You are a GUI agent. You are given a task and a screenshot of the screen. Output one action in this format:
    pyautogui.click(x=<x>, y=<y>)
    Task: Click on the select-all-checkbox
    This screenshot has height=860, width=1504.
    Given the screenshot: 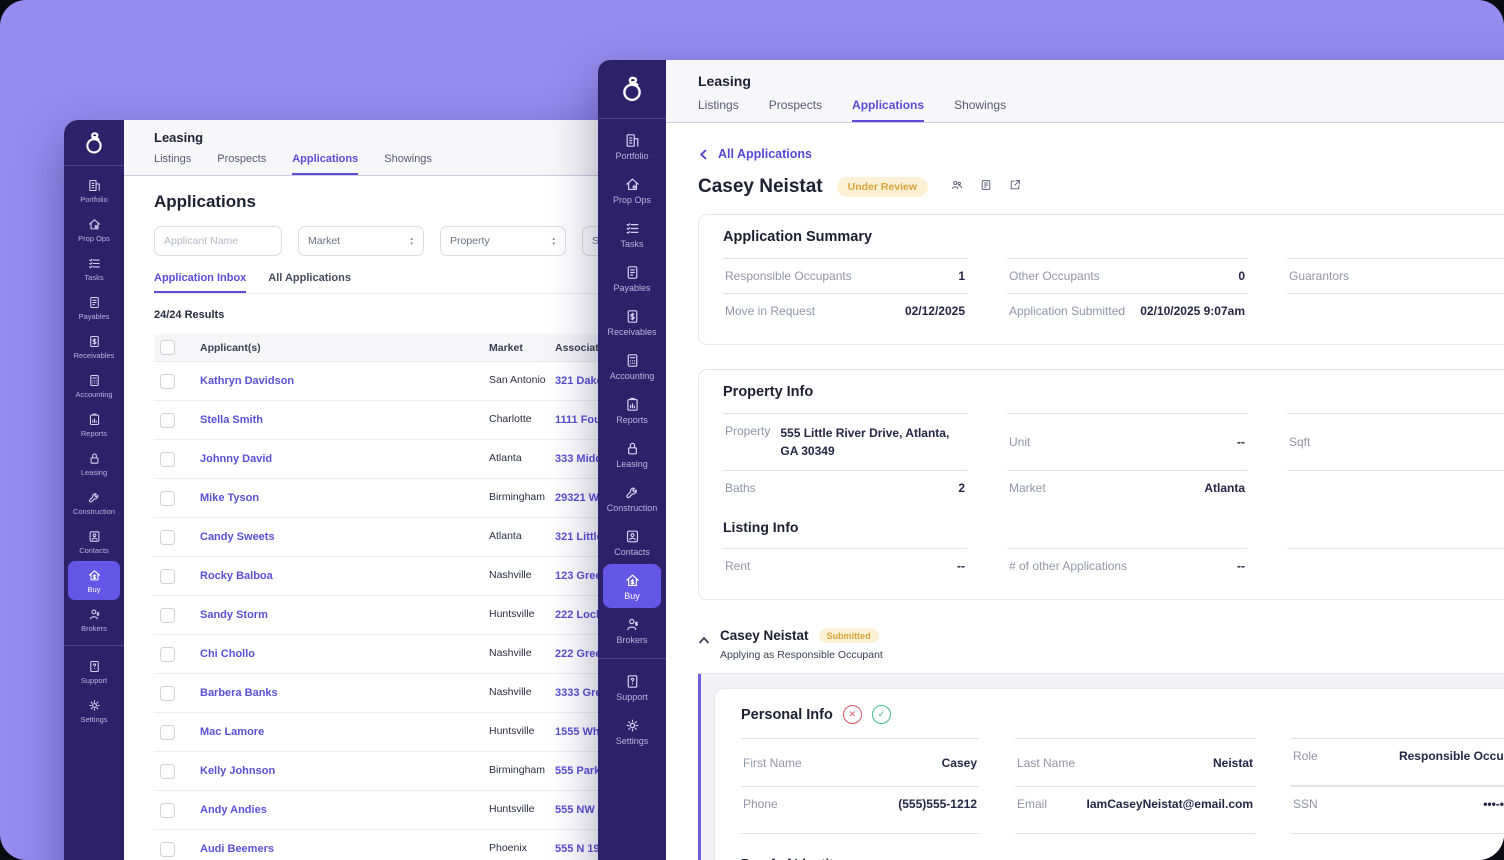 What is the action you would take?
    pyautogui.click(x=167, y=347)
    